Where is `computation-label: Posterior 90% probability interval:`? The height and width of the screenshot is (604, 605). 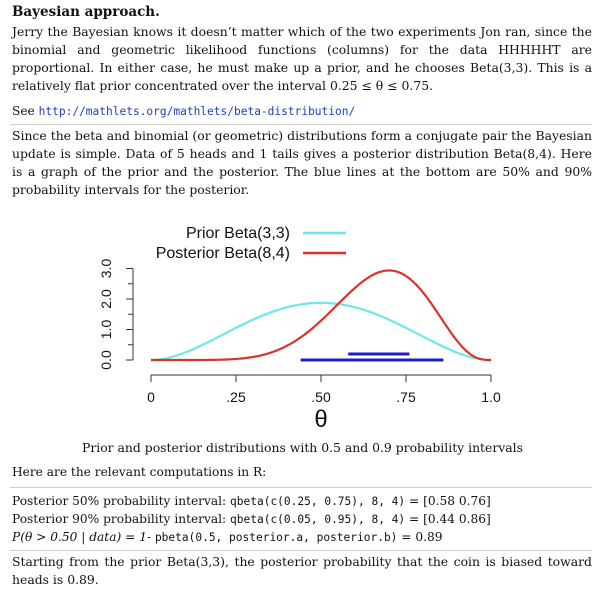 computation-label: Posterior 90% probability interval: is located at coordinates (119, 519).